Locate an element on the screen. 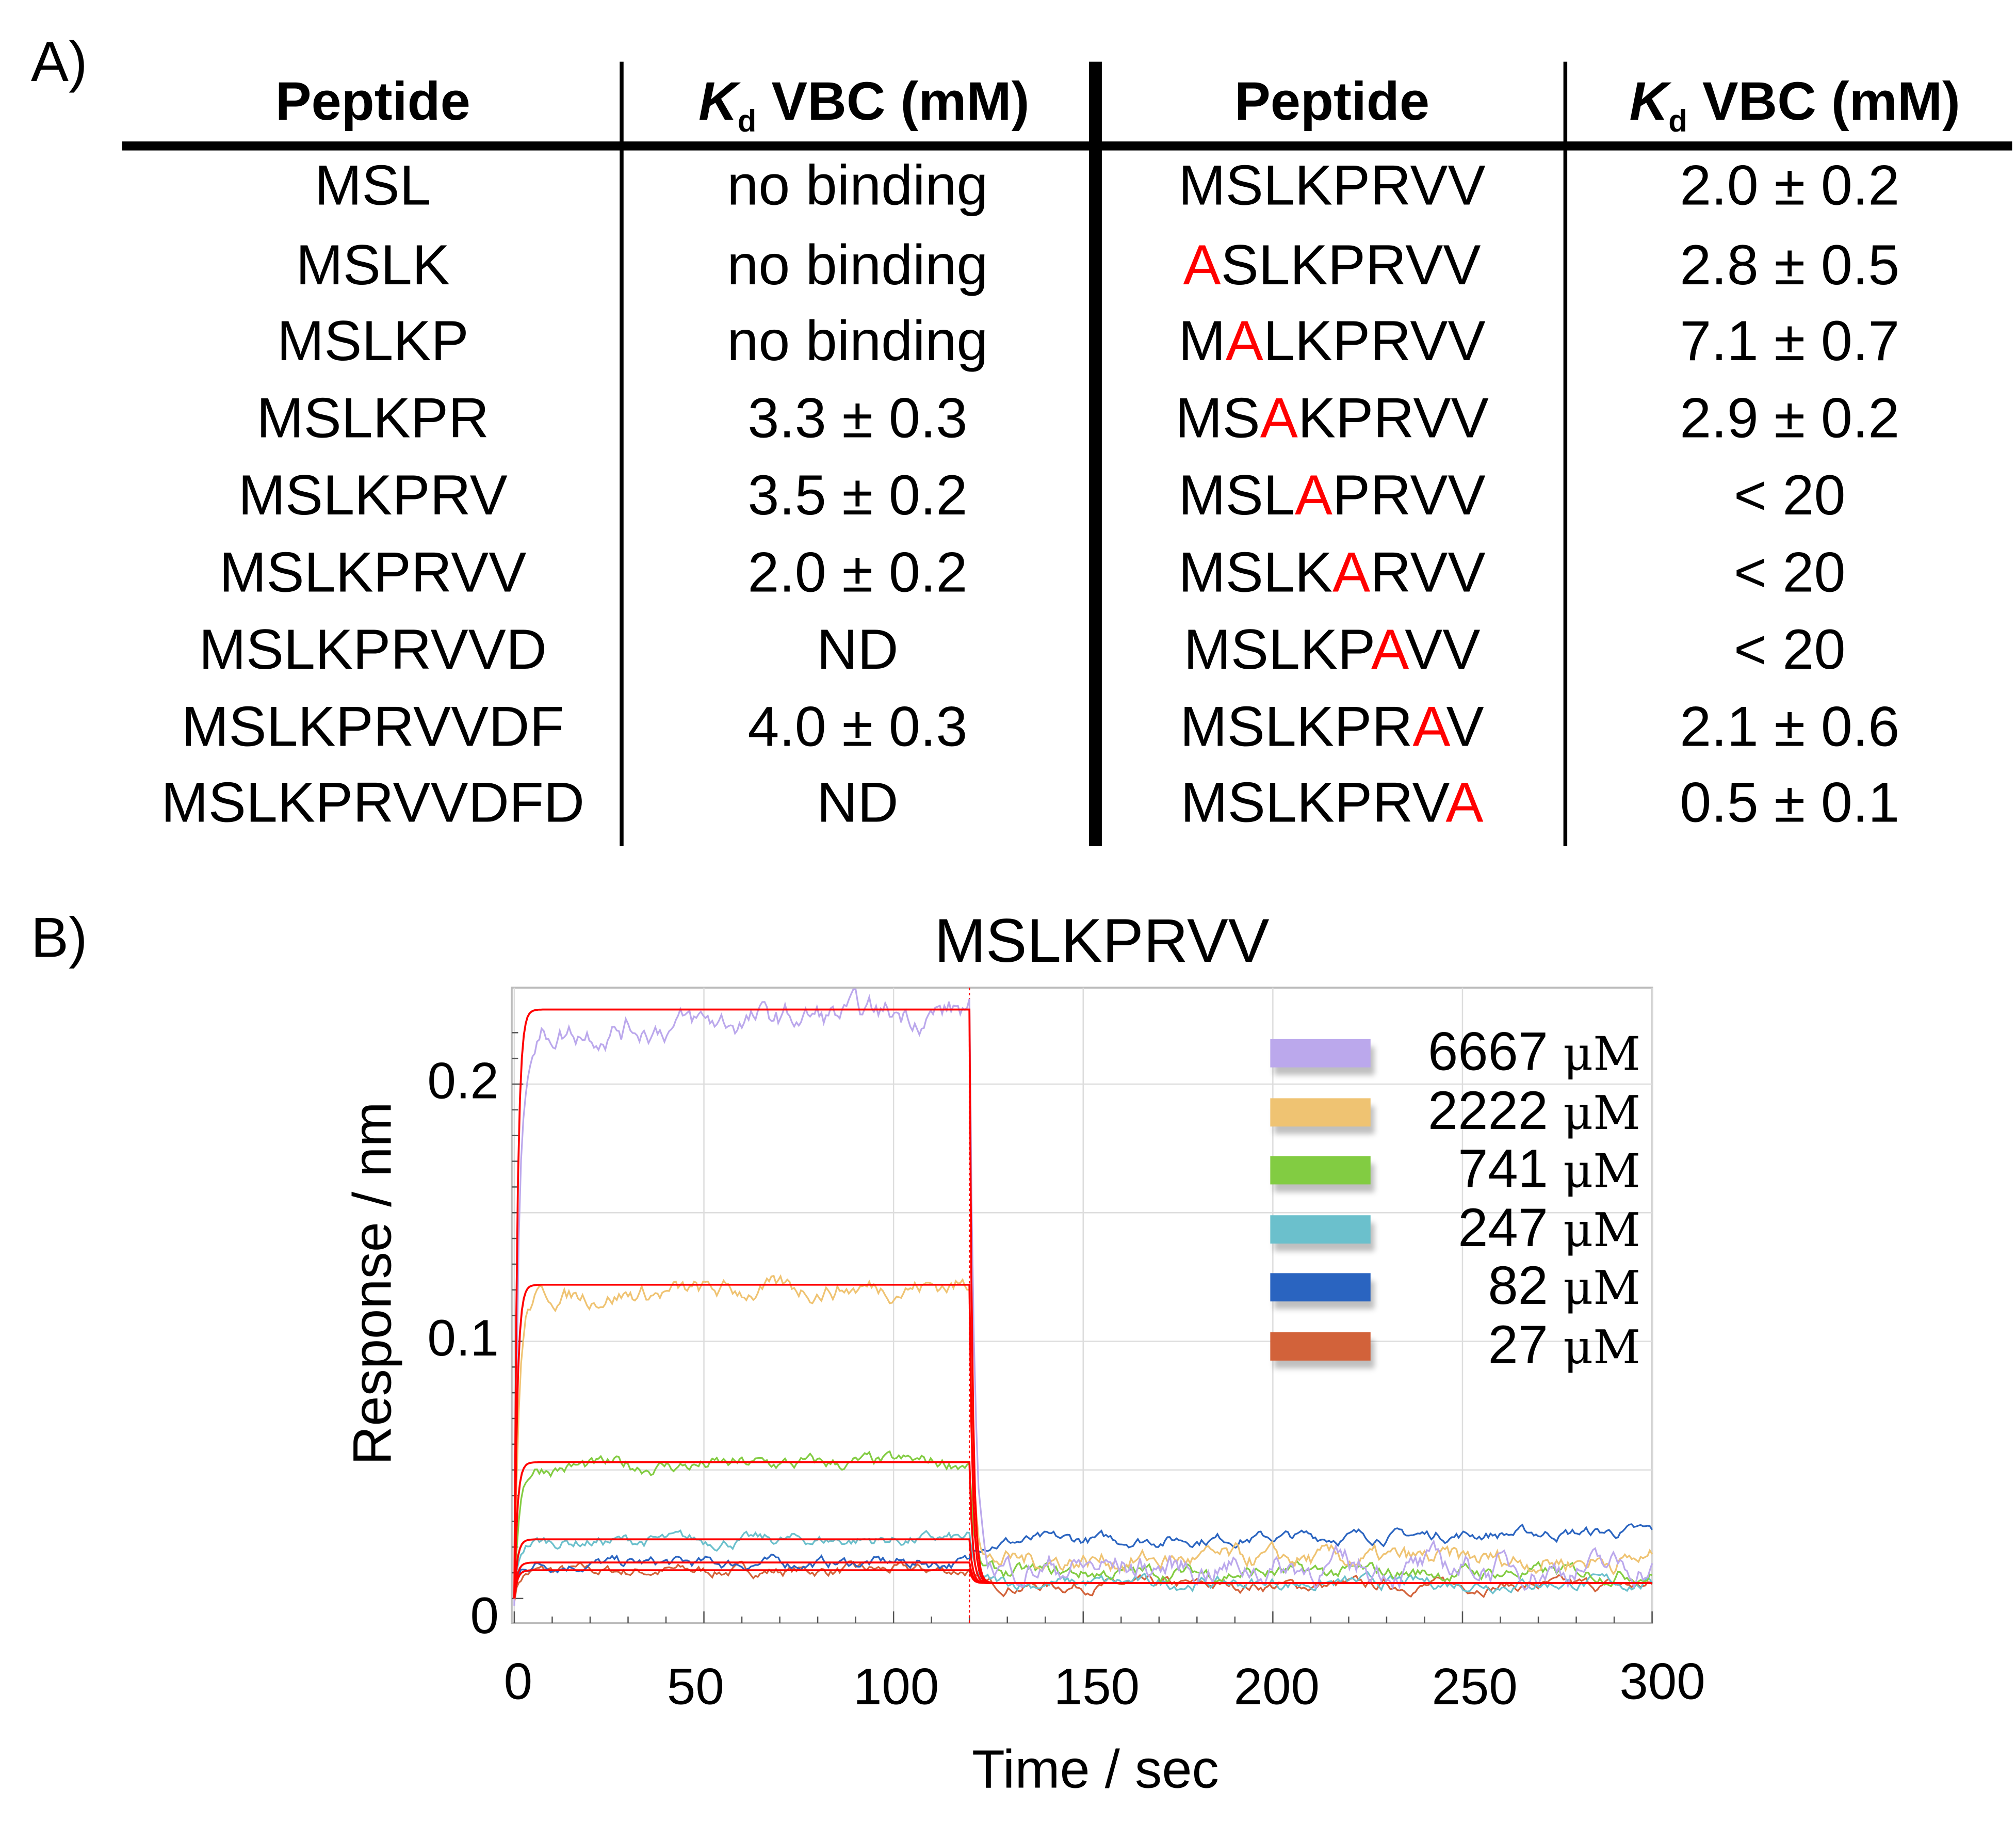  x-tick-label: 0 is located at coordinates (518, 1682).